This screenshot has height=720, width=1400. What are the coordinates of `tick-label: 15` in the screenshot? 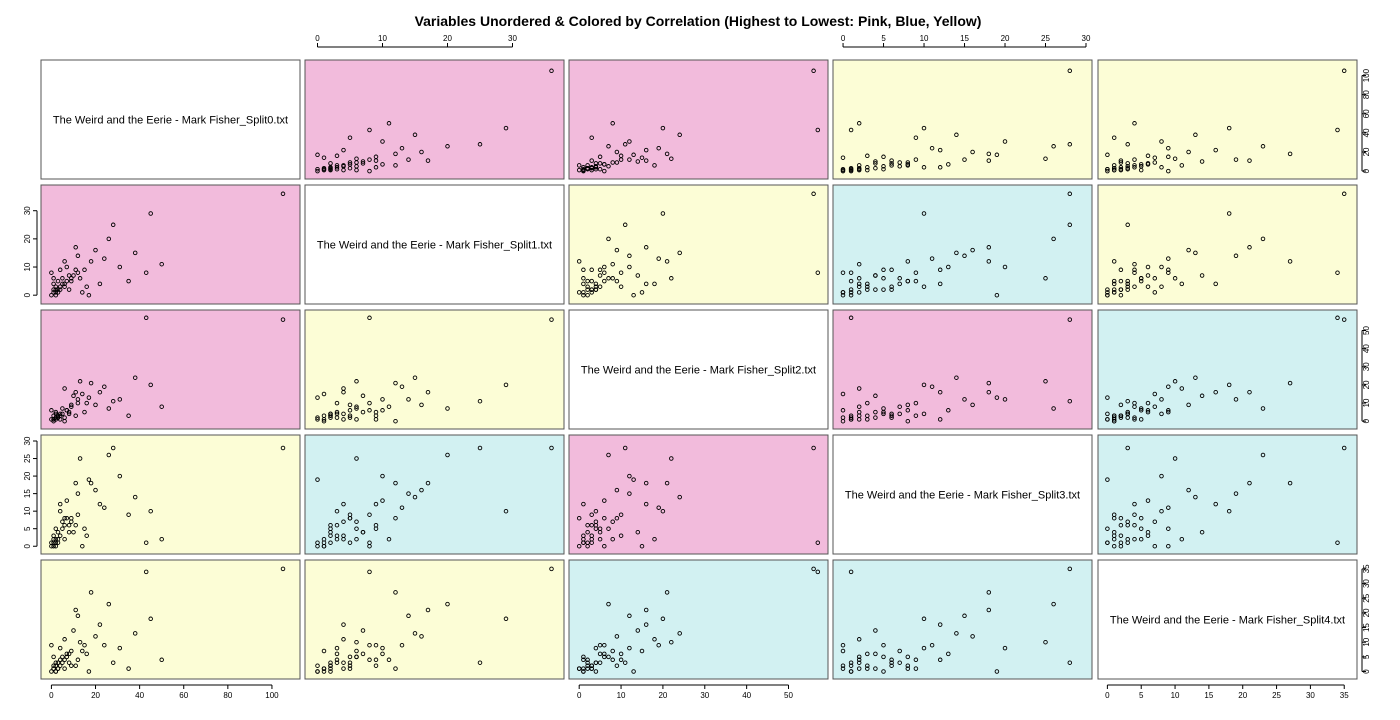 It's located at (1366, 627).